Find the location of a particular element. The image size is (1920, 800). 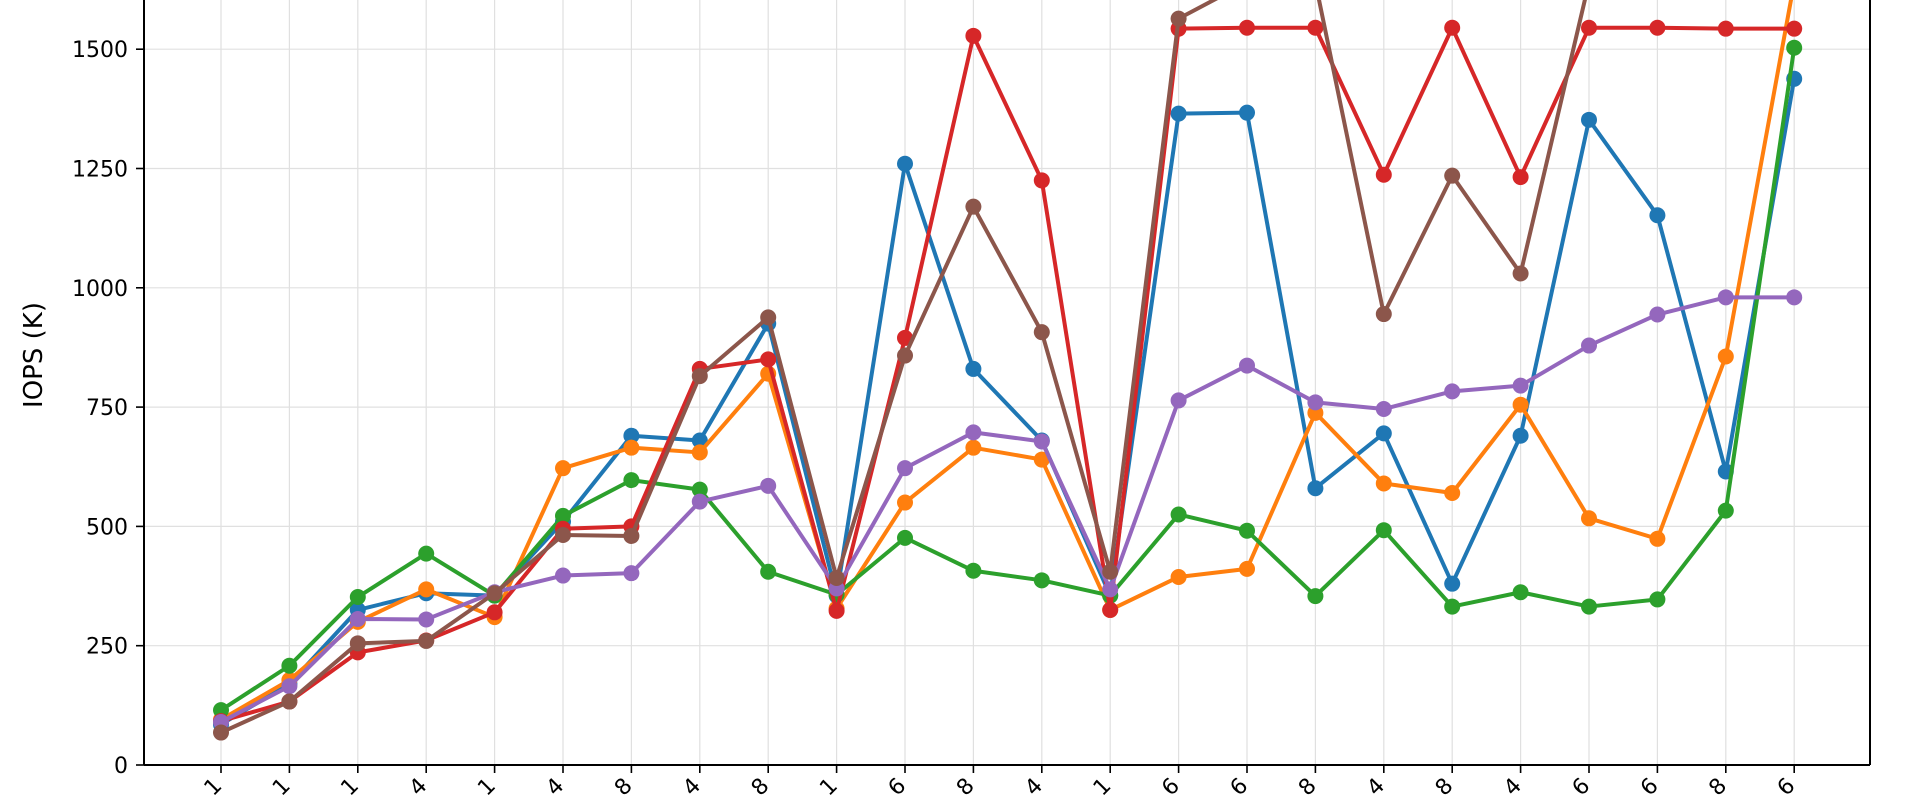

y-axis-label: IOPS (K) is located at coordinates (34, 355).